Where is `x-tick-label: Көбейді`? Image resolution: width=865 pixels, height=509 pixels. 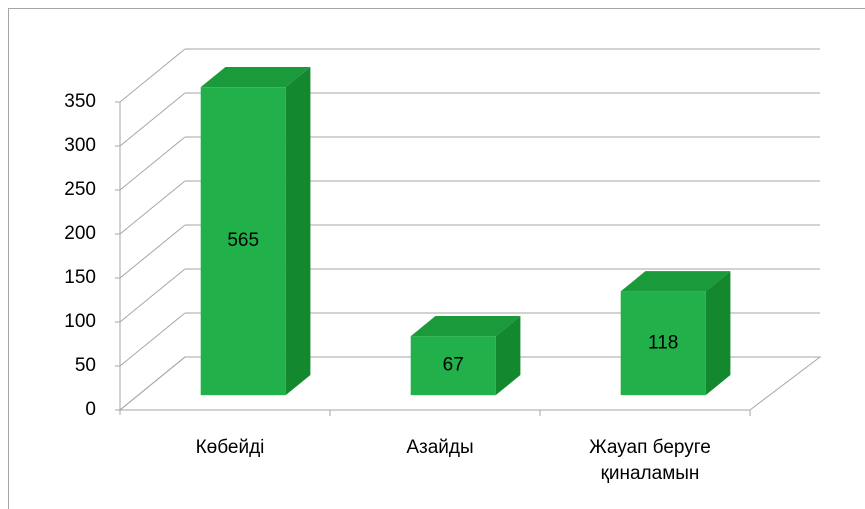
x-tick-label: Көбейді is located at coordinates (230, 447).